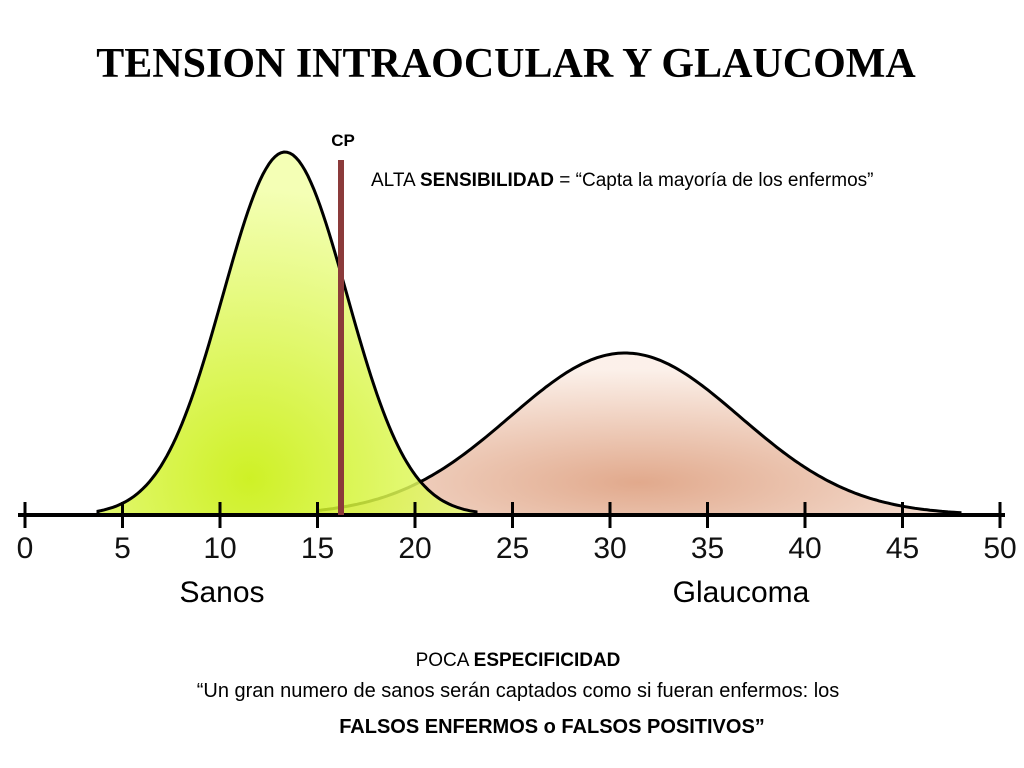 The image size is (1024, 768). Describe the element at coordinates (219, 548) in the screenshot. I see `tick-label: 10` at that location.